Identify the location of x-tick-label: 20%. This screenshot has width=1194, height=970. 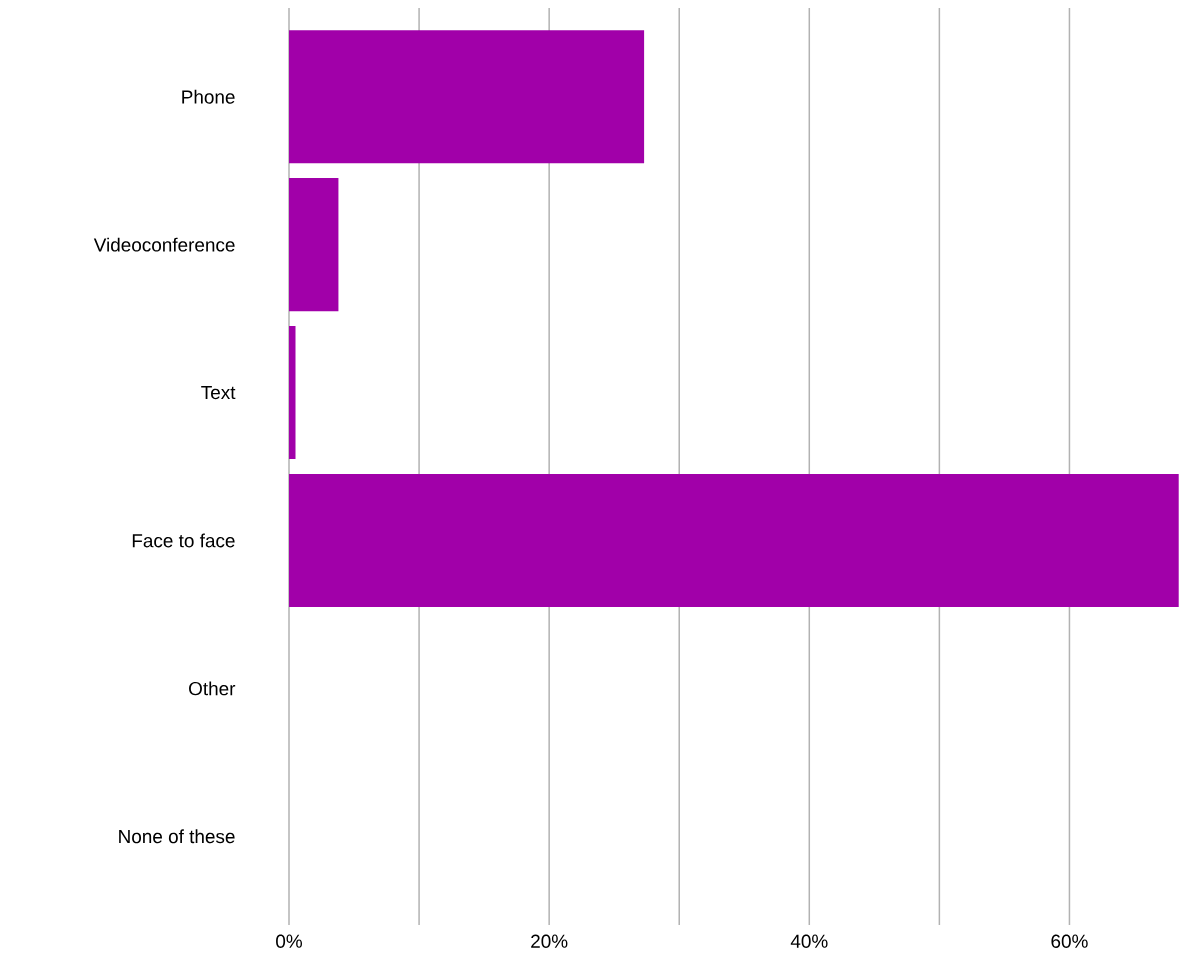
(549, 941).